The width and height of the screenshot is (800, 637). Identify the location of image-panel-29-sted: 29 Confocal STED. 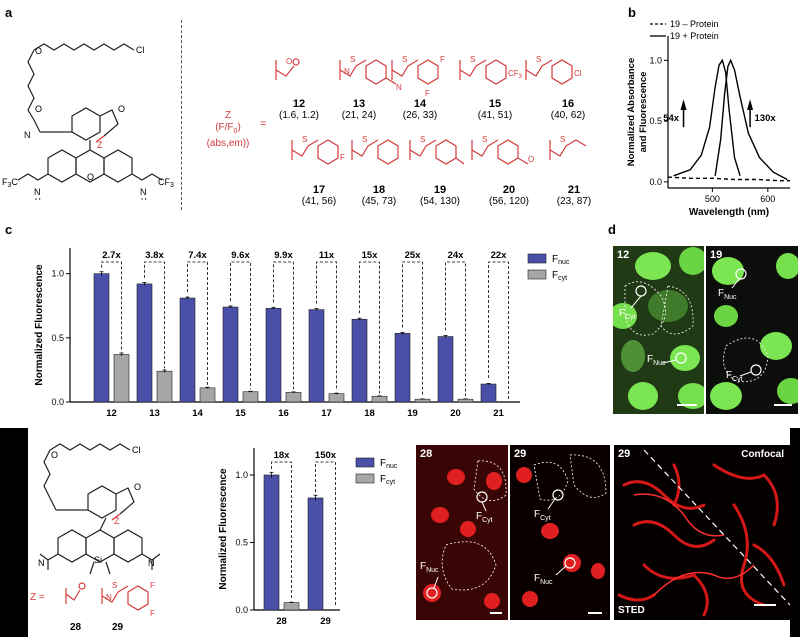
(702, 532).